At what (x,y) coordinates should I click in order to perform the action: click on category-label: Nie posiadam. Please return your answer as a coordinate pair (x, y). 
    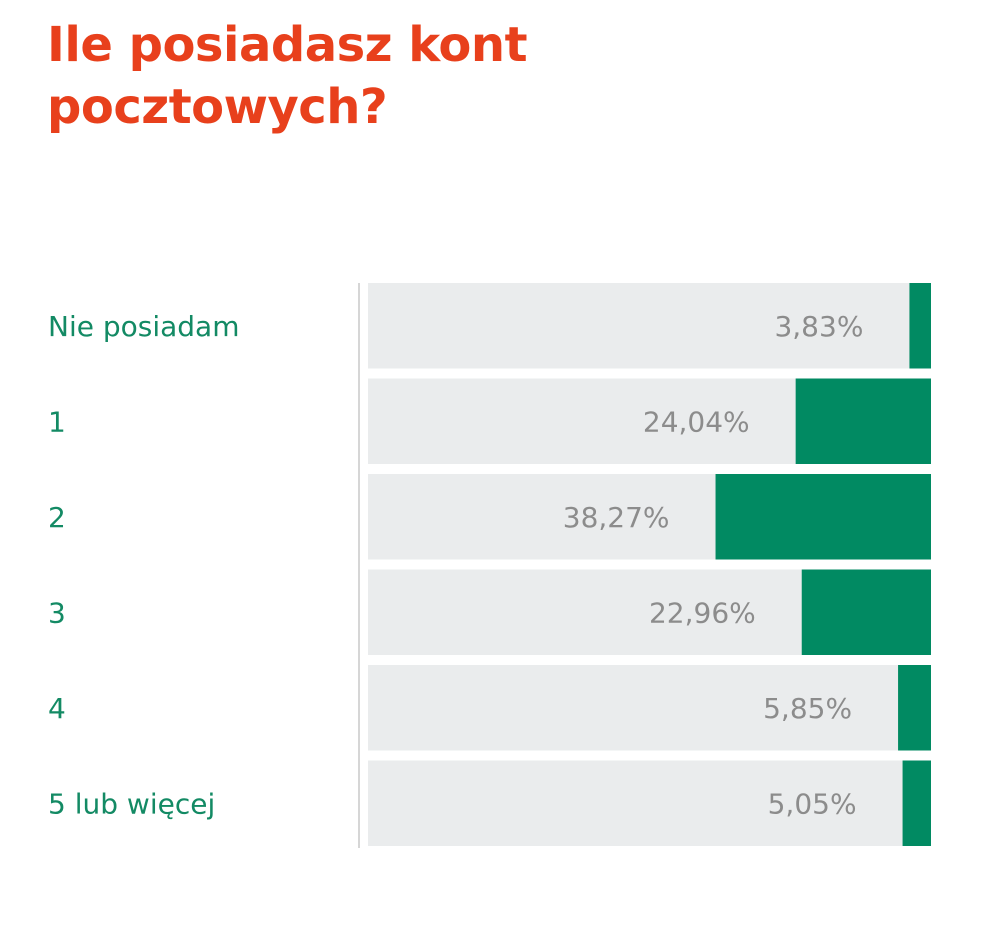
    Looking at the image, I should click on (144, 326).